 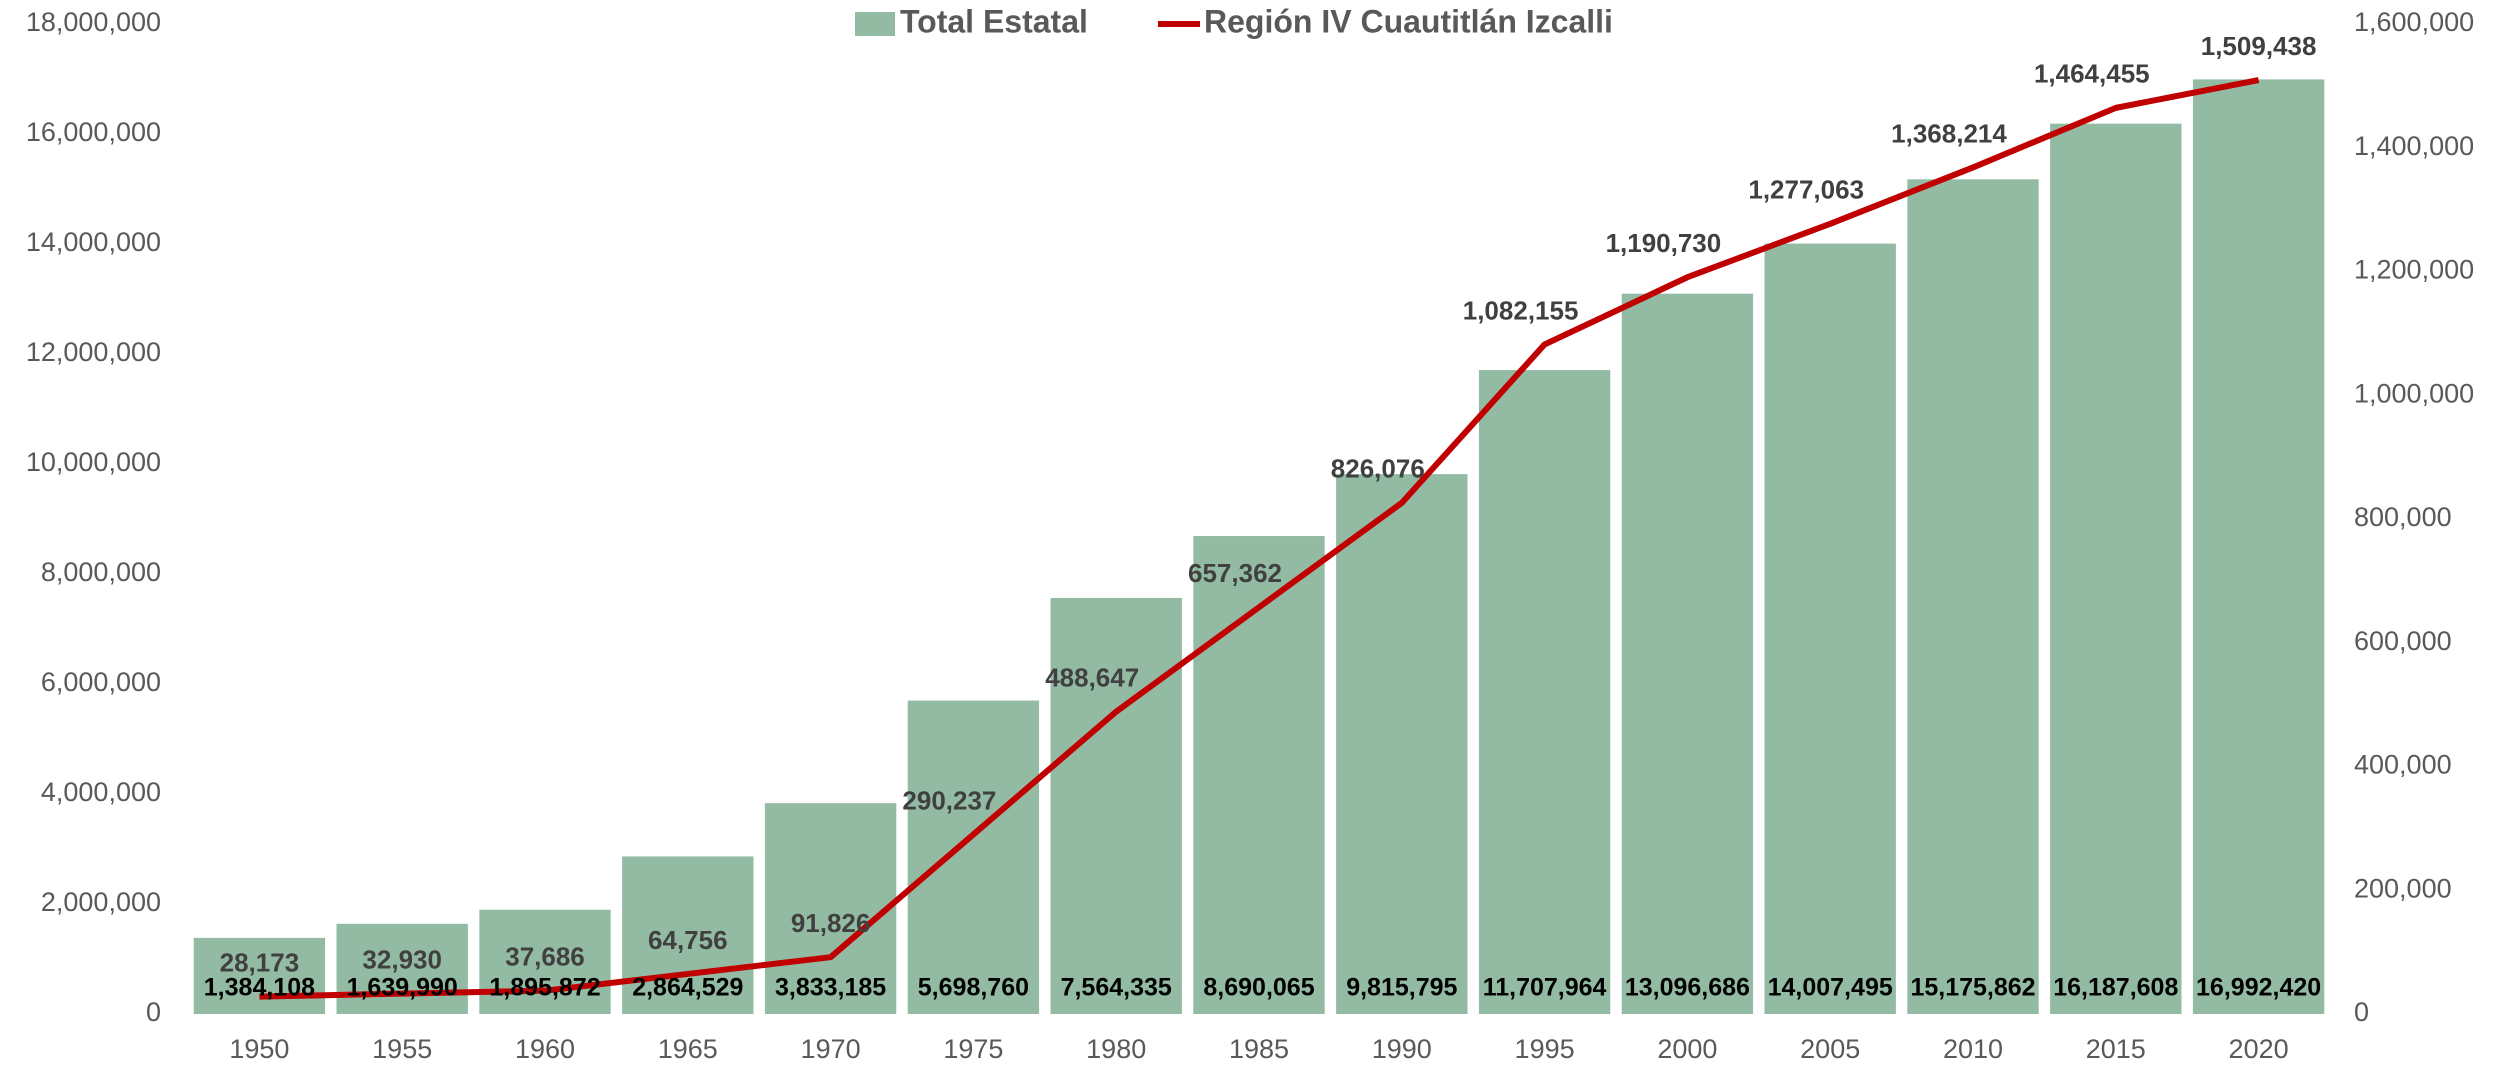 I want to click on bar-value-label: 15,175,862, so click(x=1972, y=988).